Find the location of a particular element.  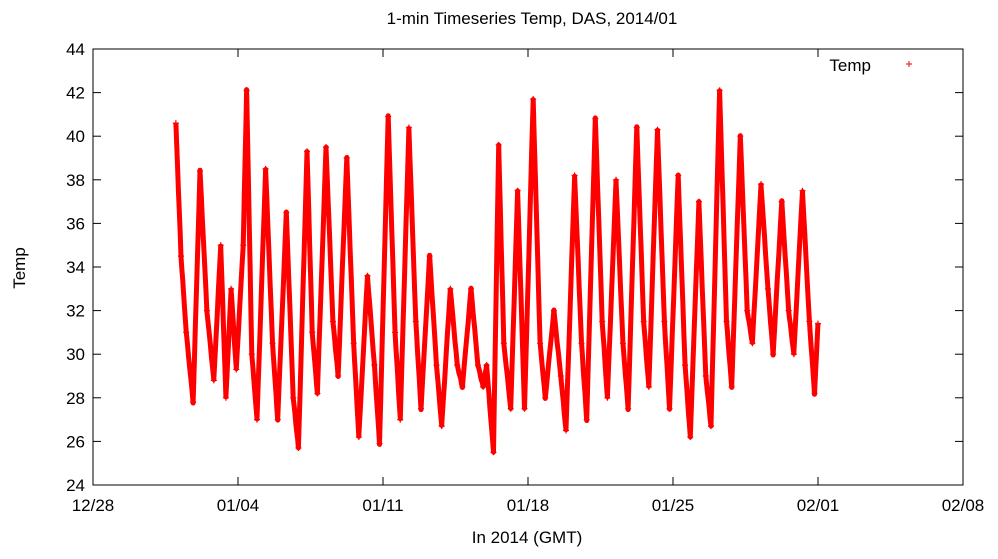

y-axis-label: Temp is located at coordinates (19, 268).